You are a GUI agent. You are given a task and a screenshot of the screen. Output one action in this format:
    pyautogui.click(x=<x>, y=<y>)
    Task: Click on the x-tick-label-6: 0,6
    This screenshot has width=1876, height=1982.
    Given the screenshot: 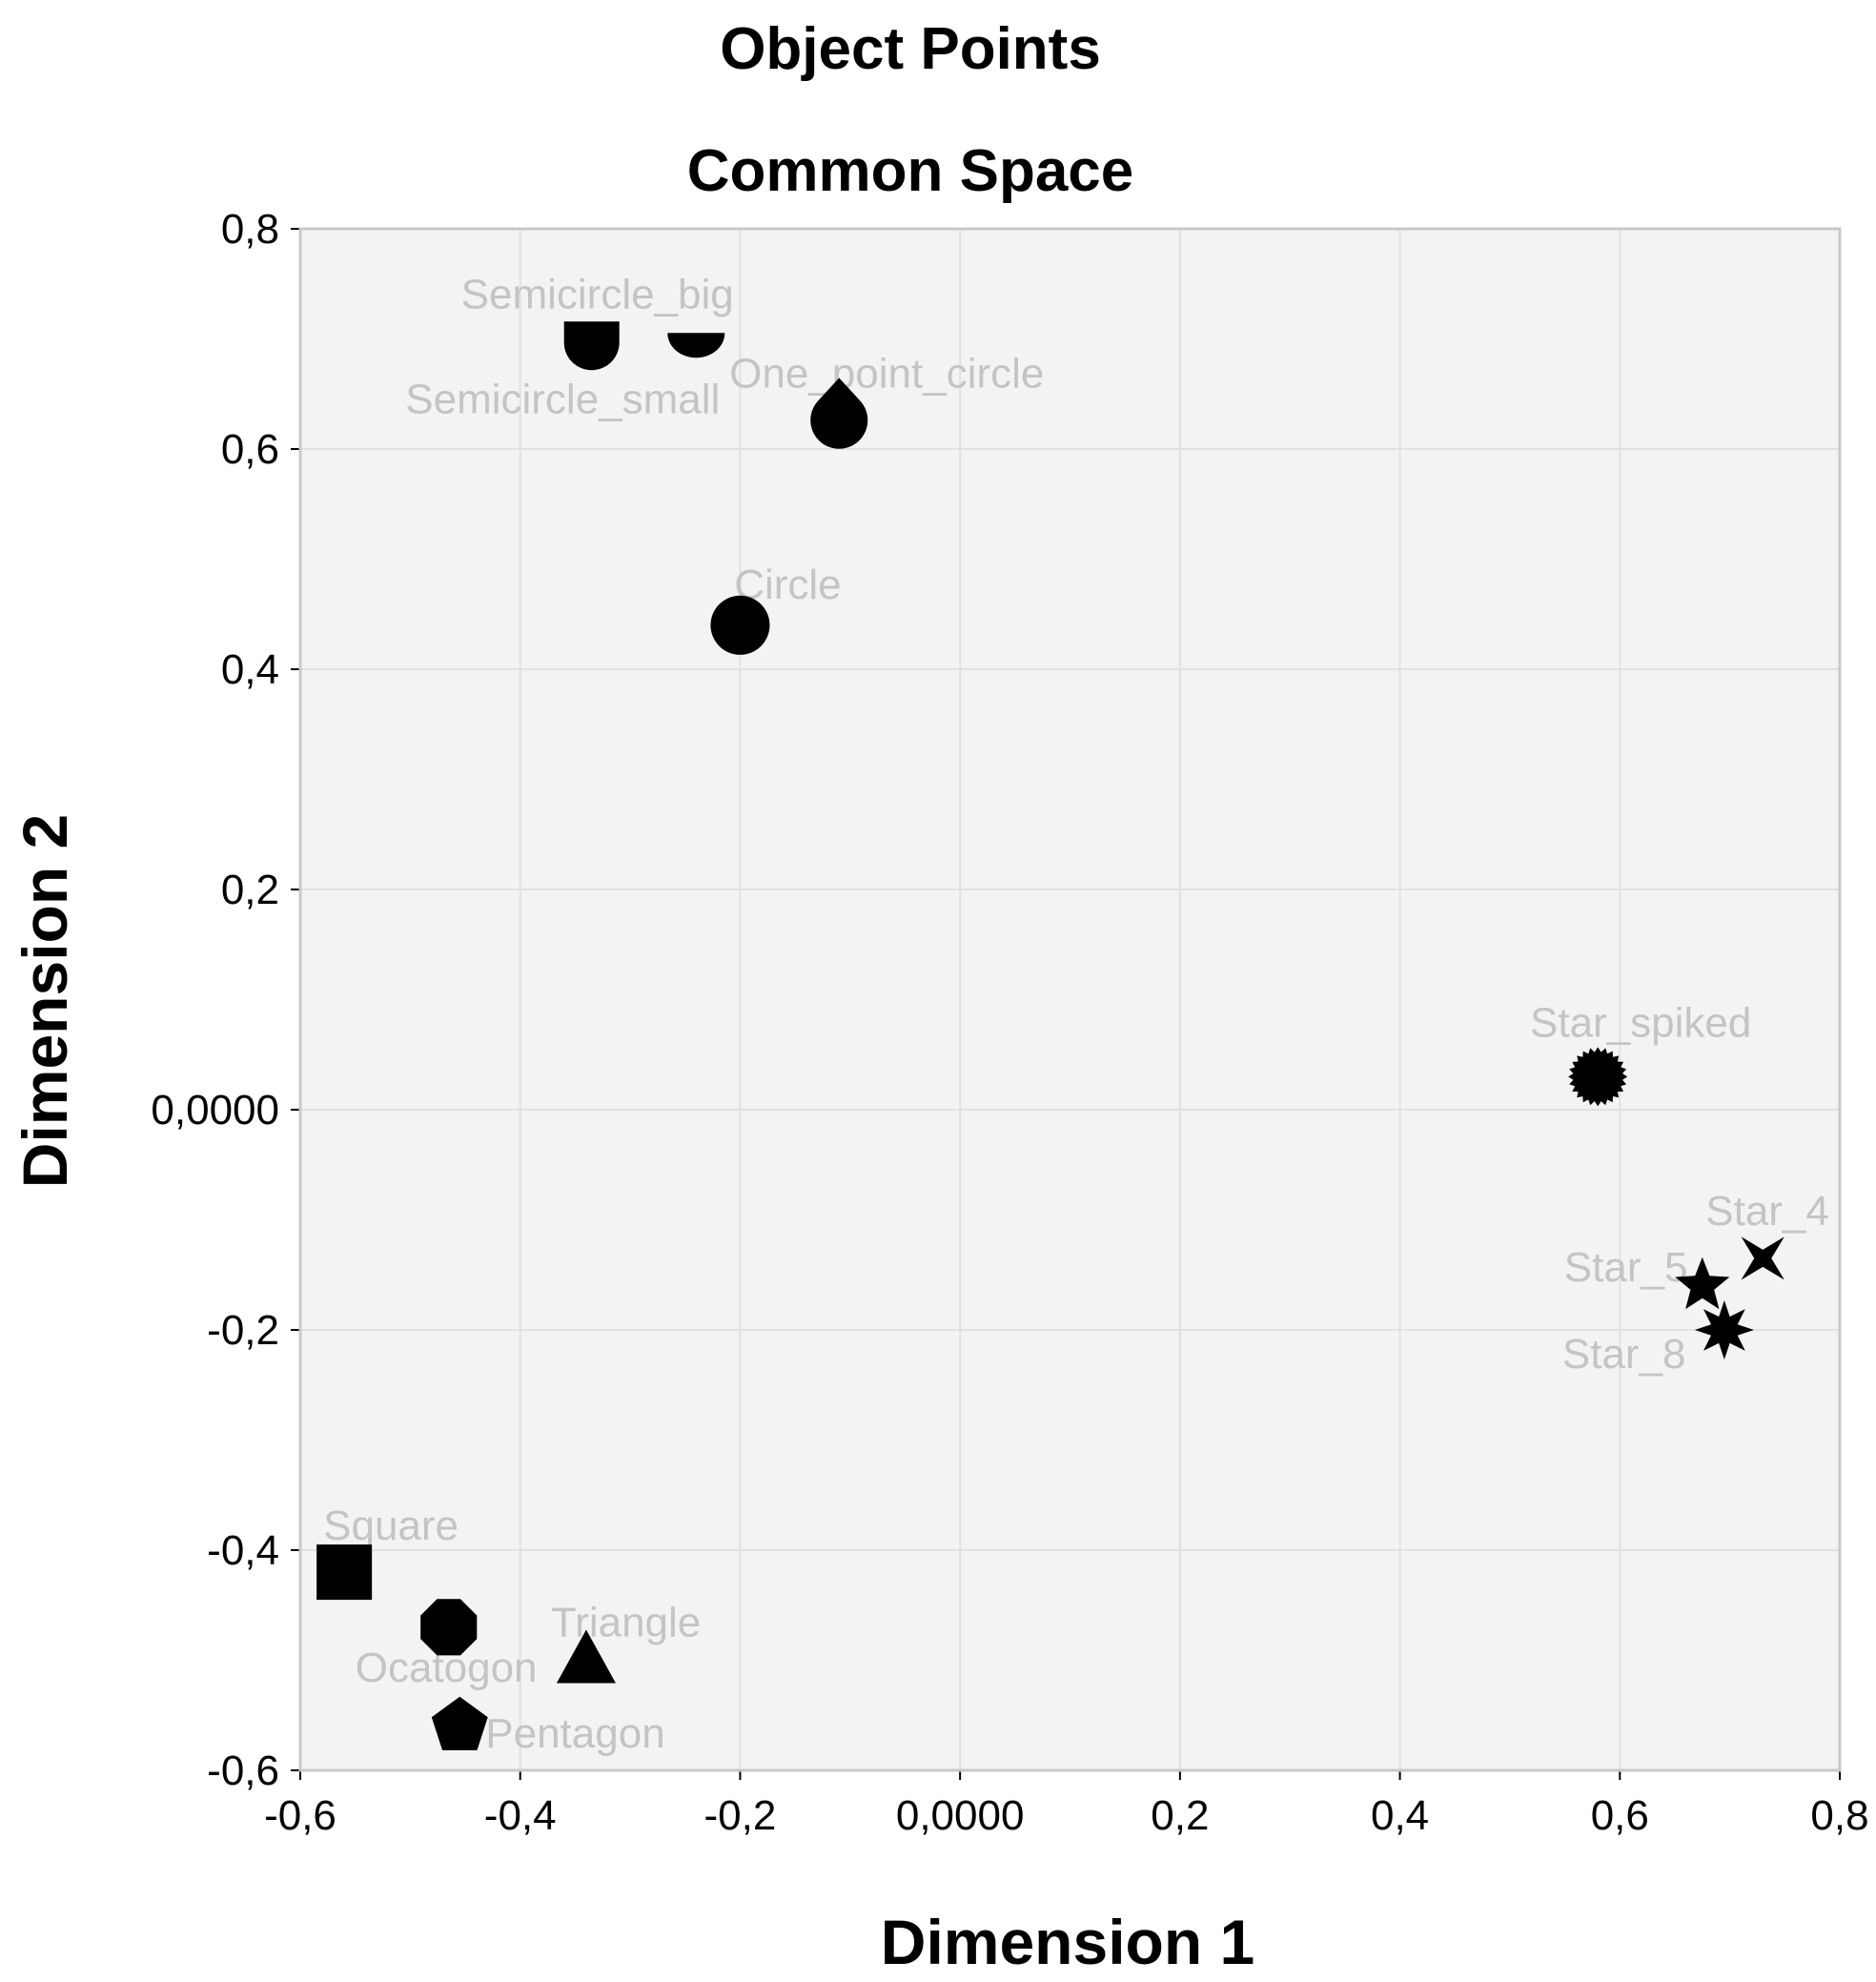 What is the action you would take?
    pyautogui.click(x=1620, y=1815)
    